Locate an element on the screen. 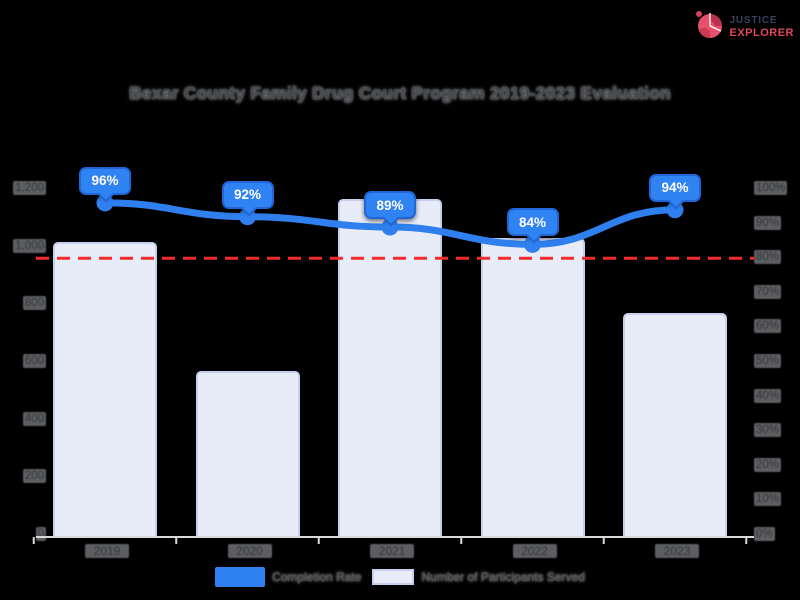 The height and width of the screenshot is (600, 800). value-badge: 96% is located at coordinates (105, 180).